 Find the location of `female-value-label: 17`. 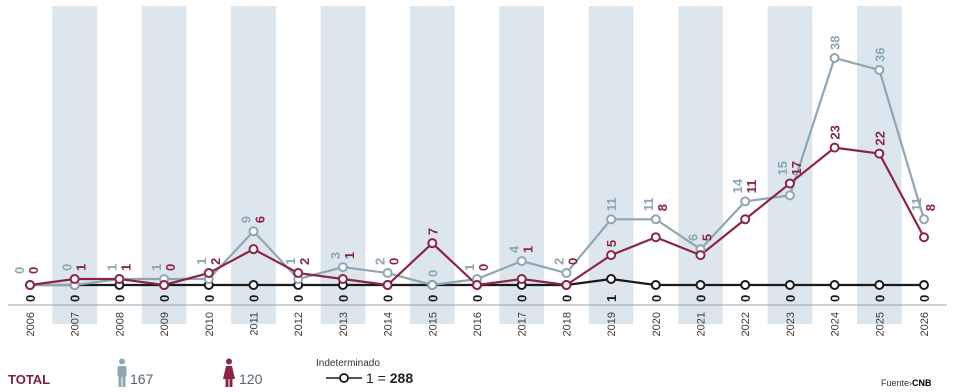

female-value-label: 17 is located at coordinates (796, 168).